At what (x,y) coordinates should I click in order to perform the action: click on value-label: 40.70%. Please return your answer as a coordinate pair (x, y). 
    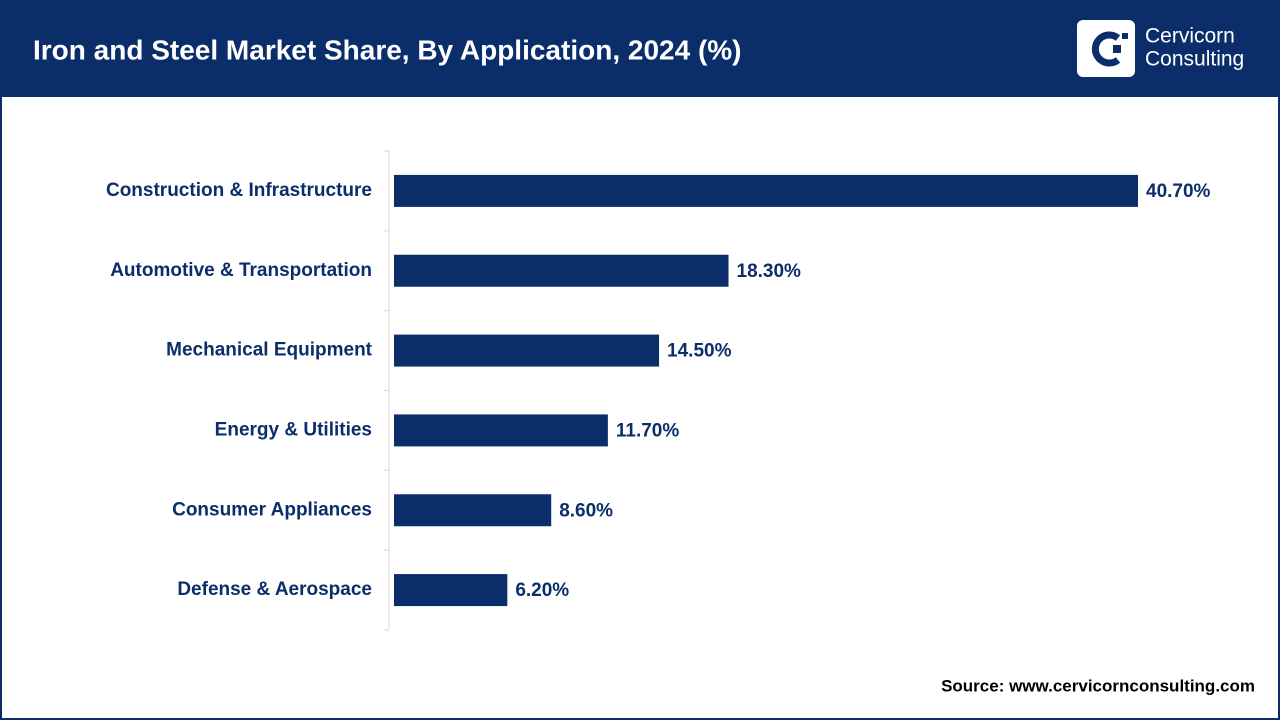
    Looking at the image, I should click on (1178, 191).